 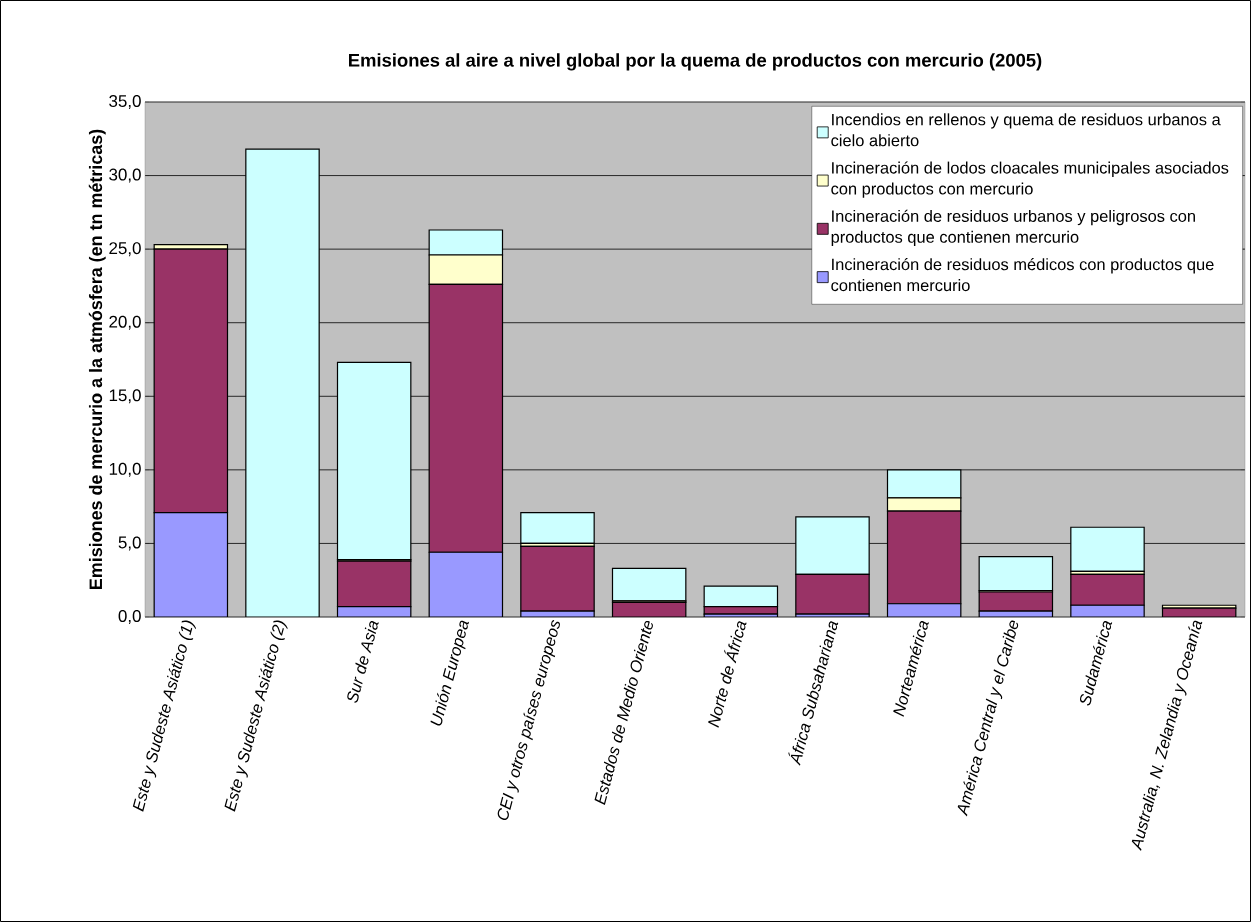 What do you see at coordinates (695, 62) in the screenshot?
I see `chart-title: Emisiones al aire a nivel global por la quema de productos con mercurio (2005)` at bounding box center [695, 62].